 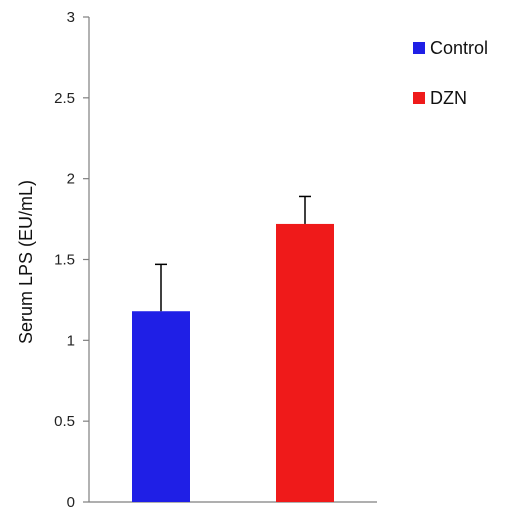 I want to click on y-tick-label: 0, so click(x=71, y=502).